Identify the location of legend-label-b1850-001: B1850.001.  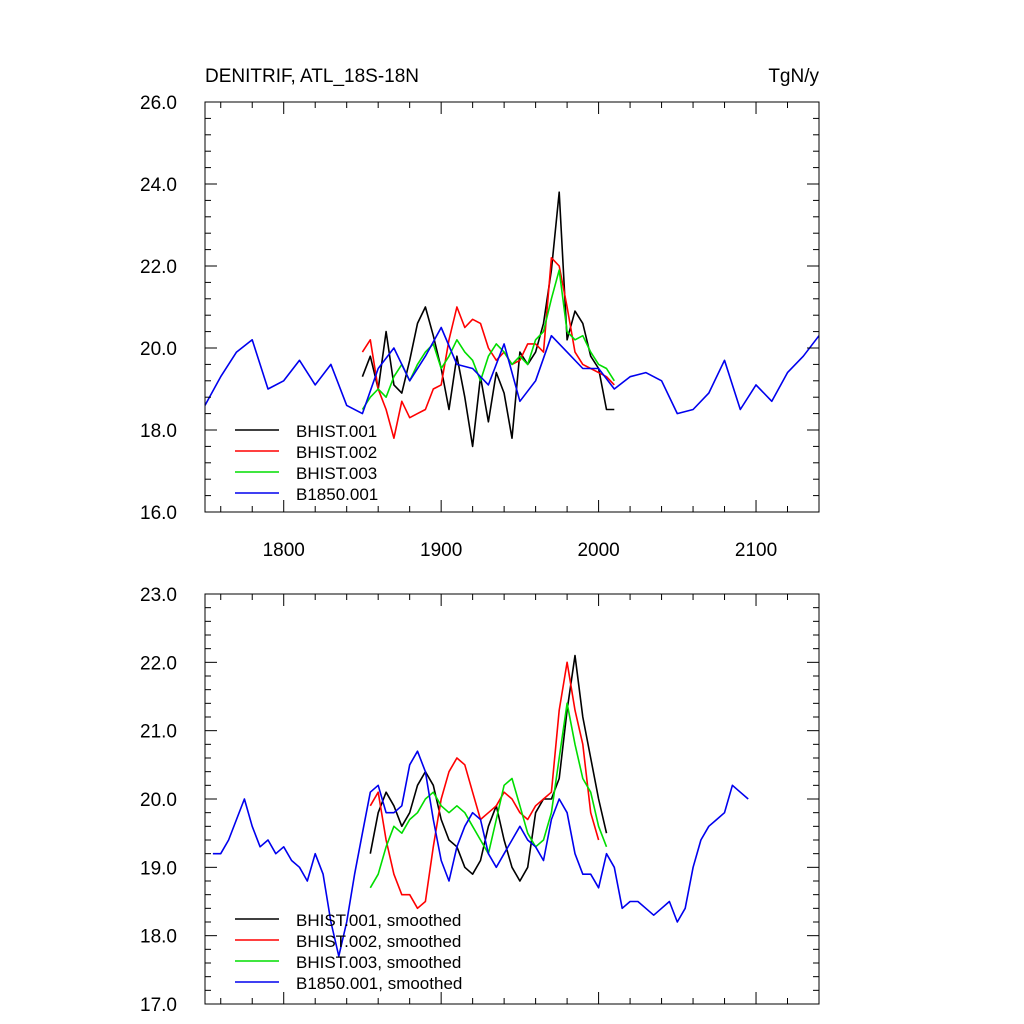
(337, 494).